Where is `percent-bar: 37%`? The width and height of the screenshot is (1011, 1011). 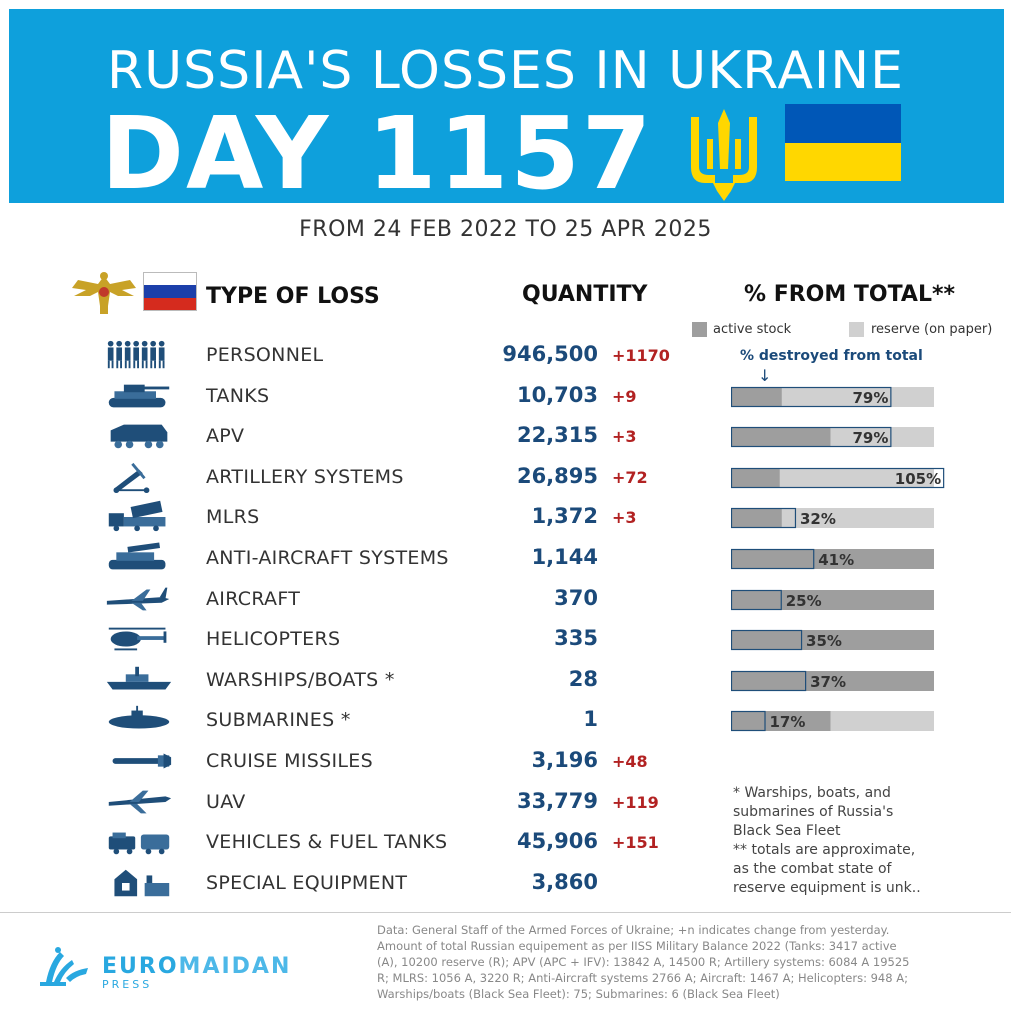 percent-bar: 37% is located at coordinates (832, 680).